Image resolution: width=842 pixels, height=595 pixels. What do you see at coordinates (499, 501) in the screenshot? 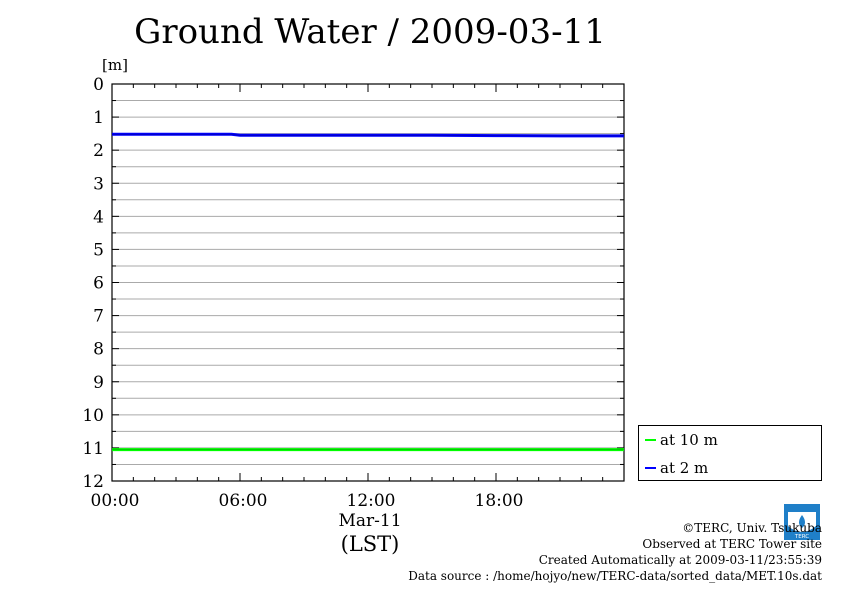
I see `x-tick-label: 18:00` at bounding box center [499, 501].